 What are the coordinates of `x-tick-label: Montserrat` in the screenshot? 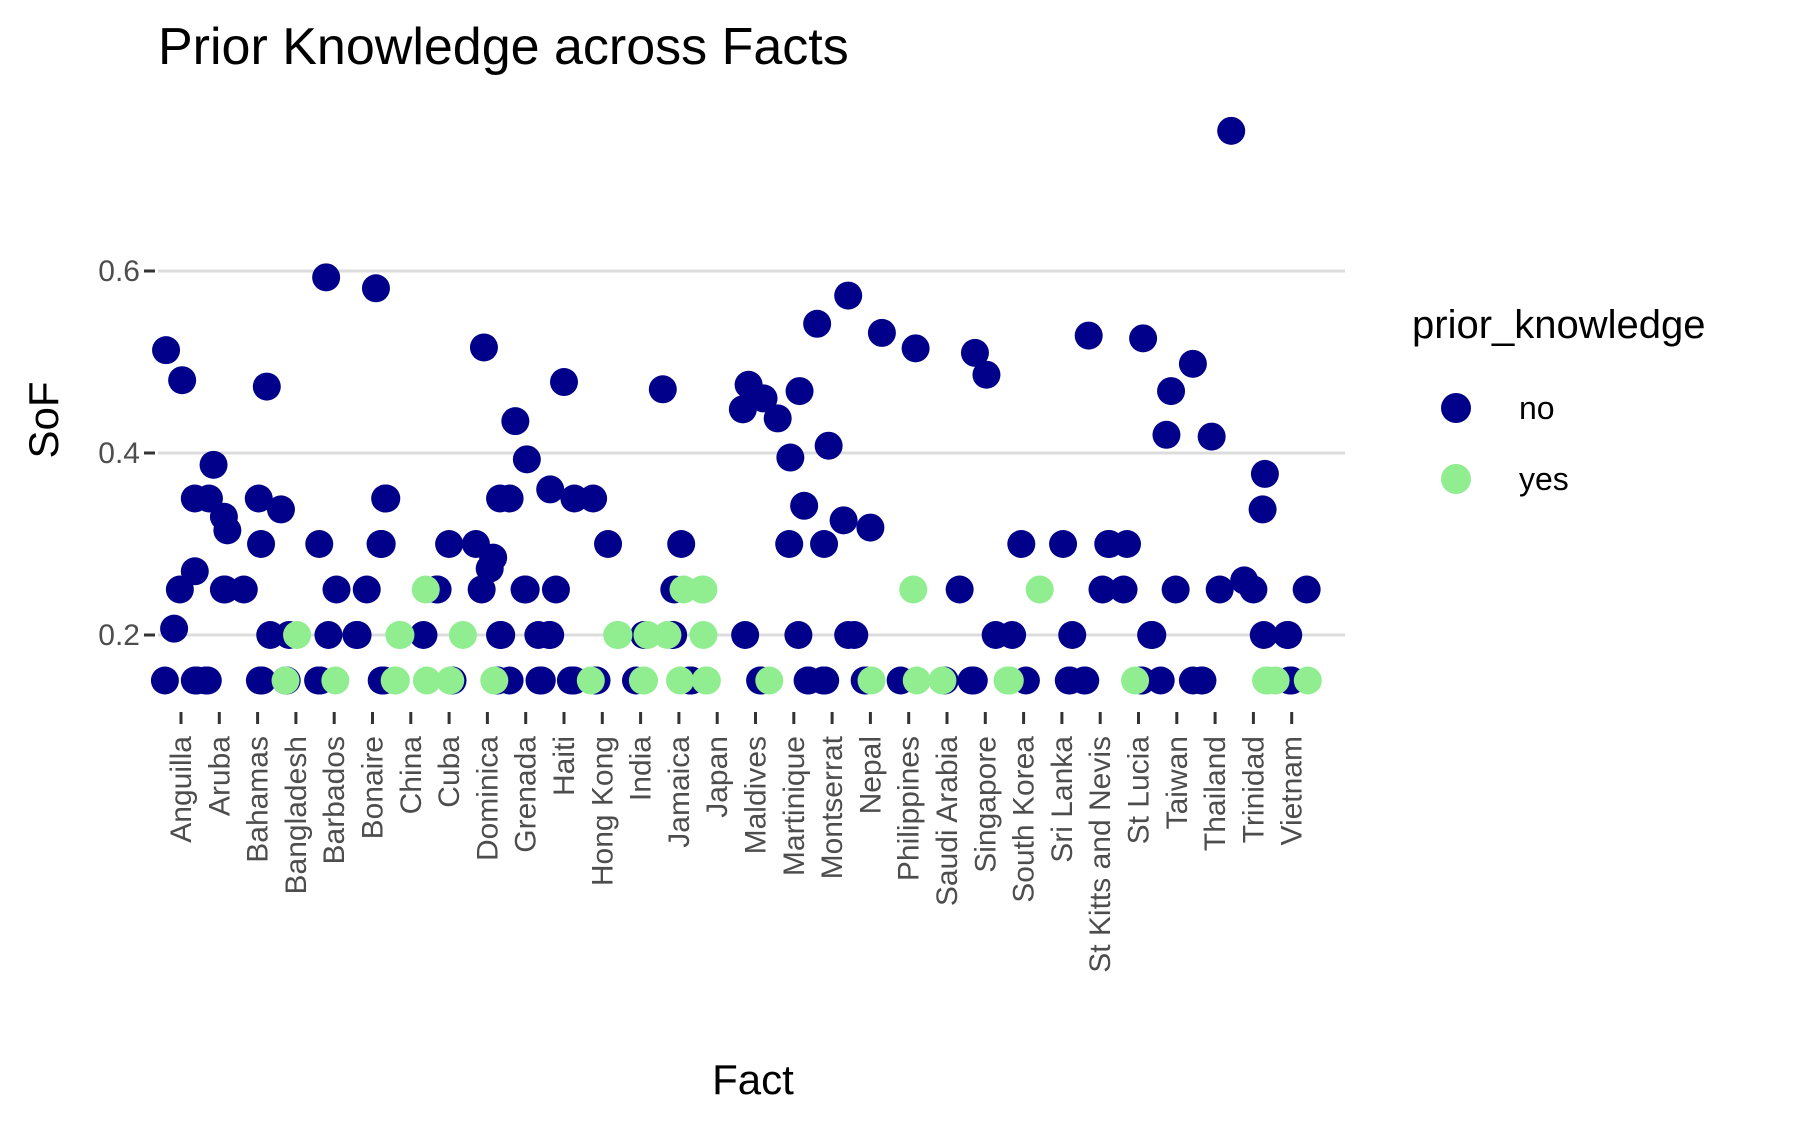 It's located at (832, 807).